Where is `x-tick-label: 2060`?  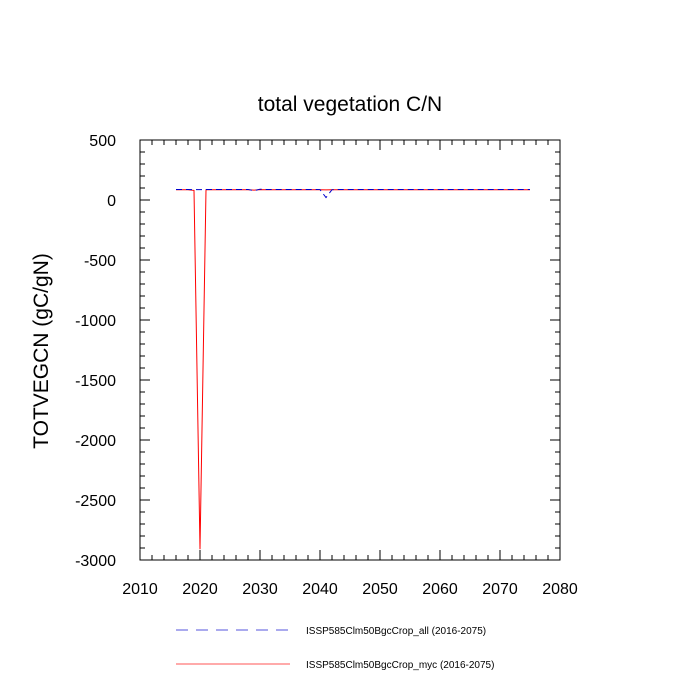
x-tick-label: 2060 is located at coordinates (440, 589).